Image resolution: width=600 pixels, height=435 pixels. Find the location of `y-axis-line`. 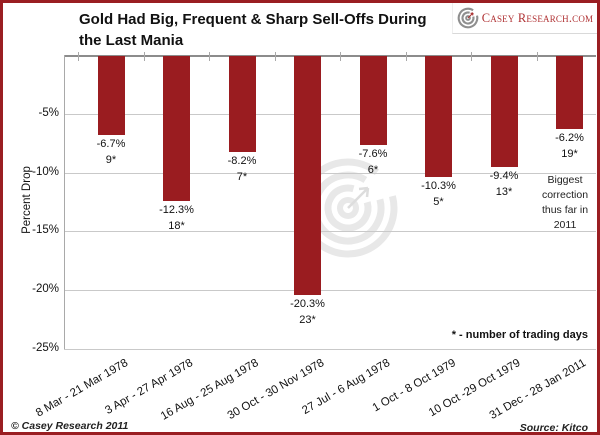

y-axis-line is located at coordinates (64, 202).